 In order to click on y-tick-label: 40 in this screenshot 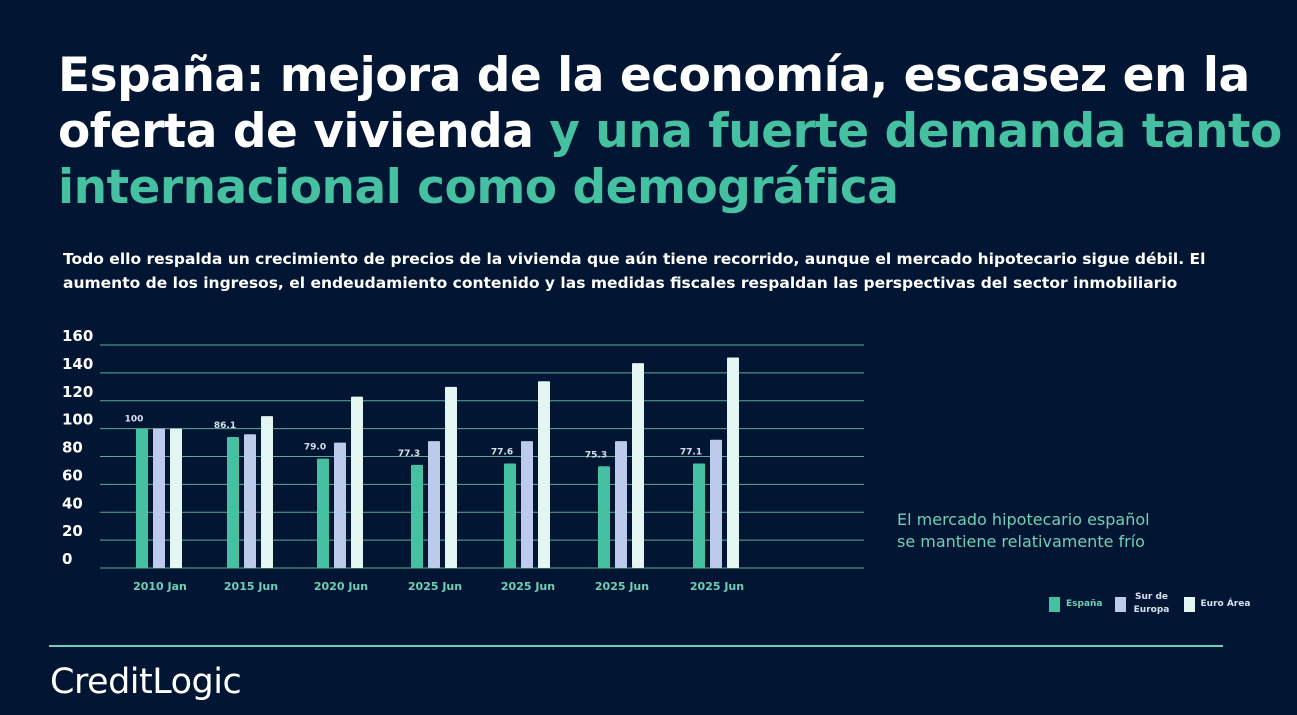, I will do `click(72, 503)`.